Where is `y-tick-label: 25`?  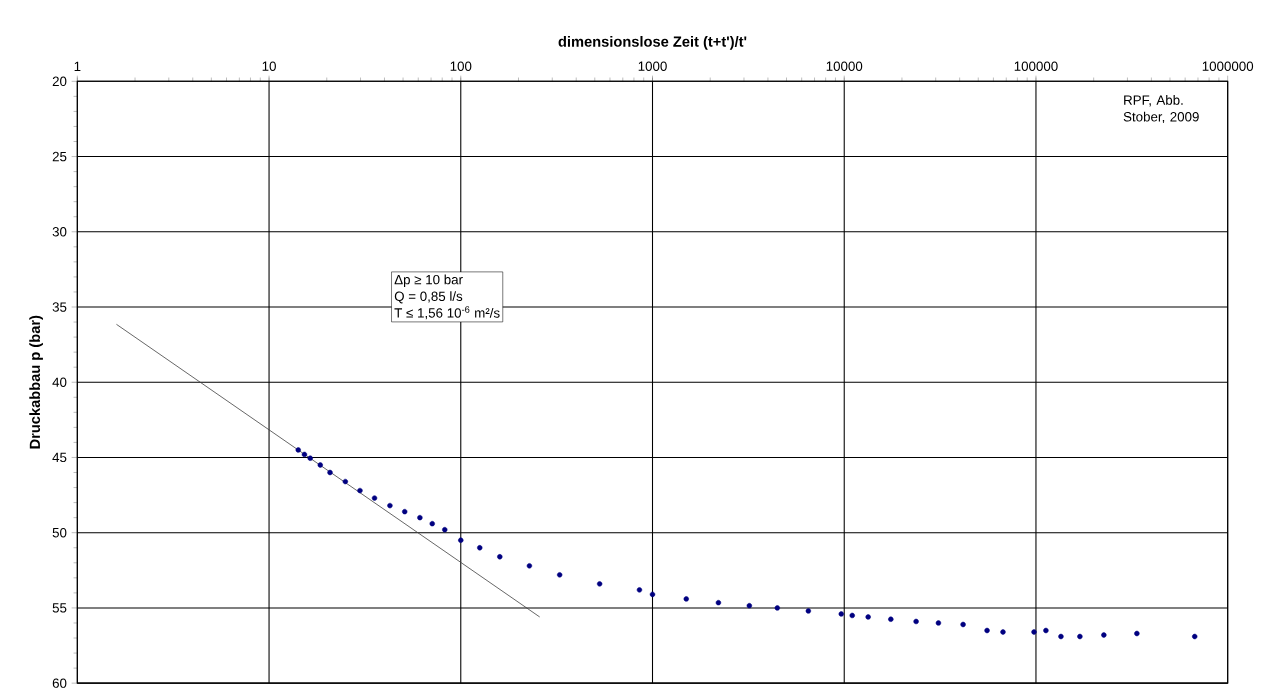
y-tick-label: 25 is located at coordinates (59, 156).